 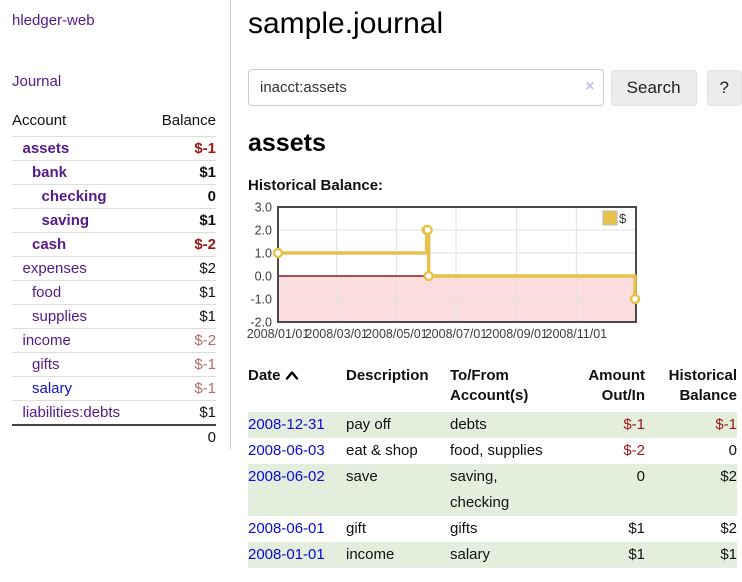 I want to click on account-link-gifts: gifts, so click(x=46, y=364).